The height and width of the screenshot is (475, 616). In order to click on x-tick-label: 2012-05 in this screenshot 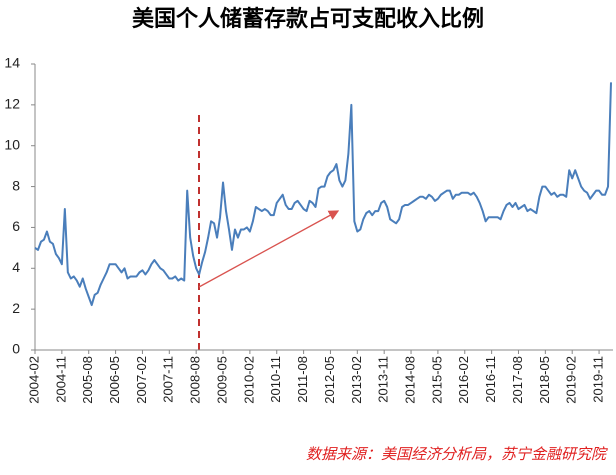, I will do `click(329, 380)`.